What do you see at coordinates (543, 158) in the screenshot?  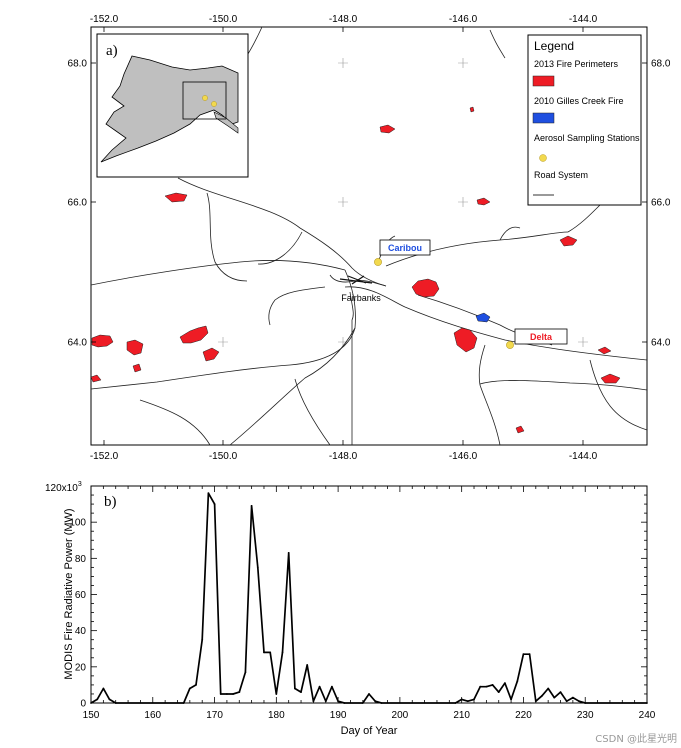 I see `legend-swatch` at bounding box center [543, 158].